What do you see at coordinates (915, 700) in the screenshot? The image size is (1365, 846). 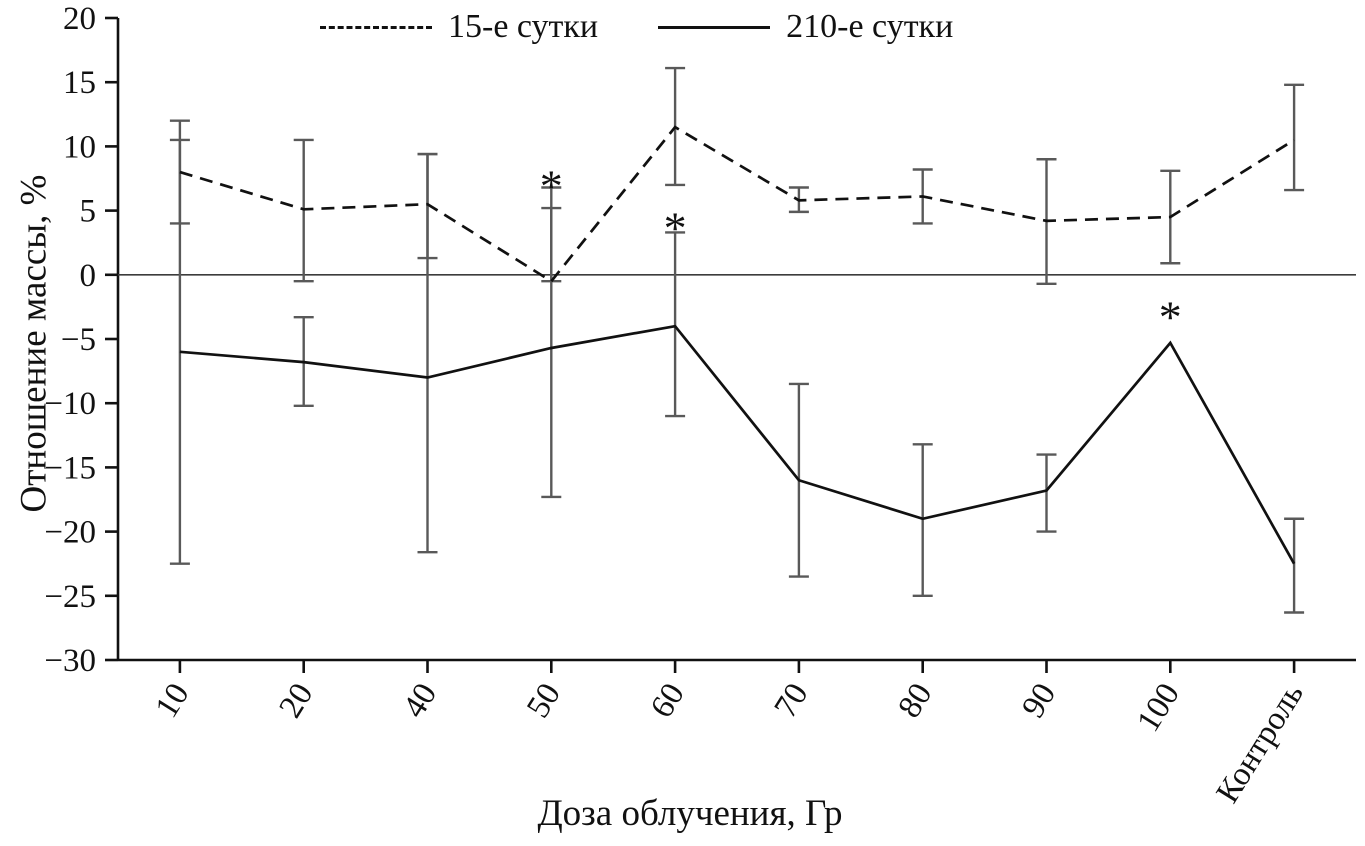 I see `x-tick-label: 80` at bounding box center [915, 700].